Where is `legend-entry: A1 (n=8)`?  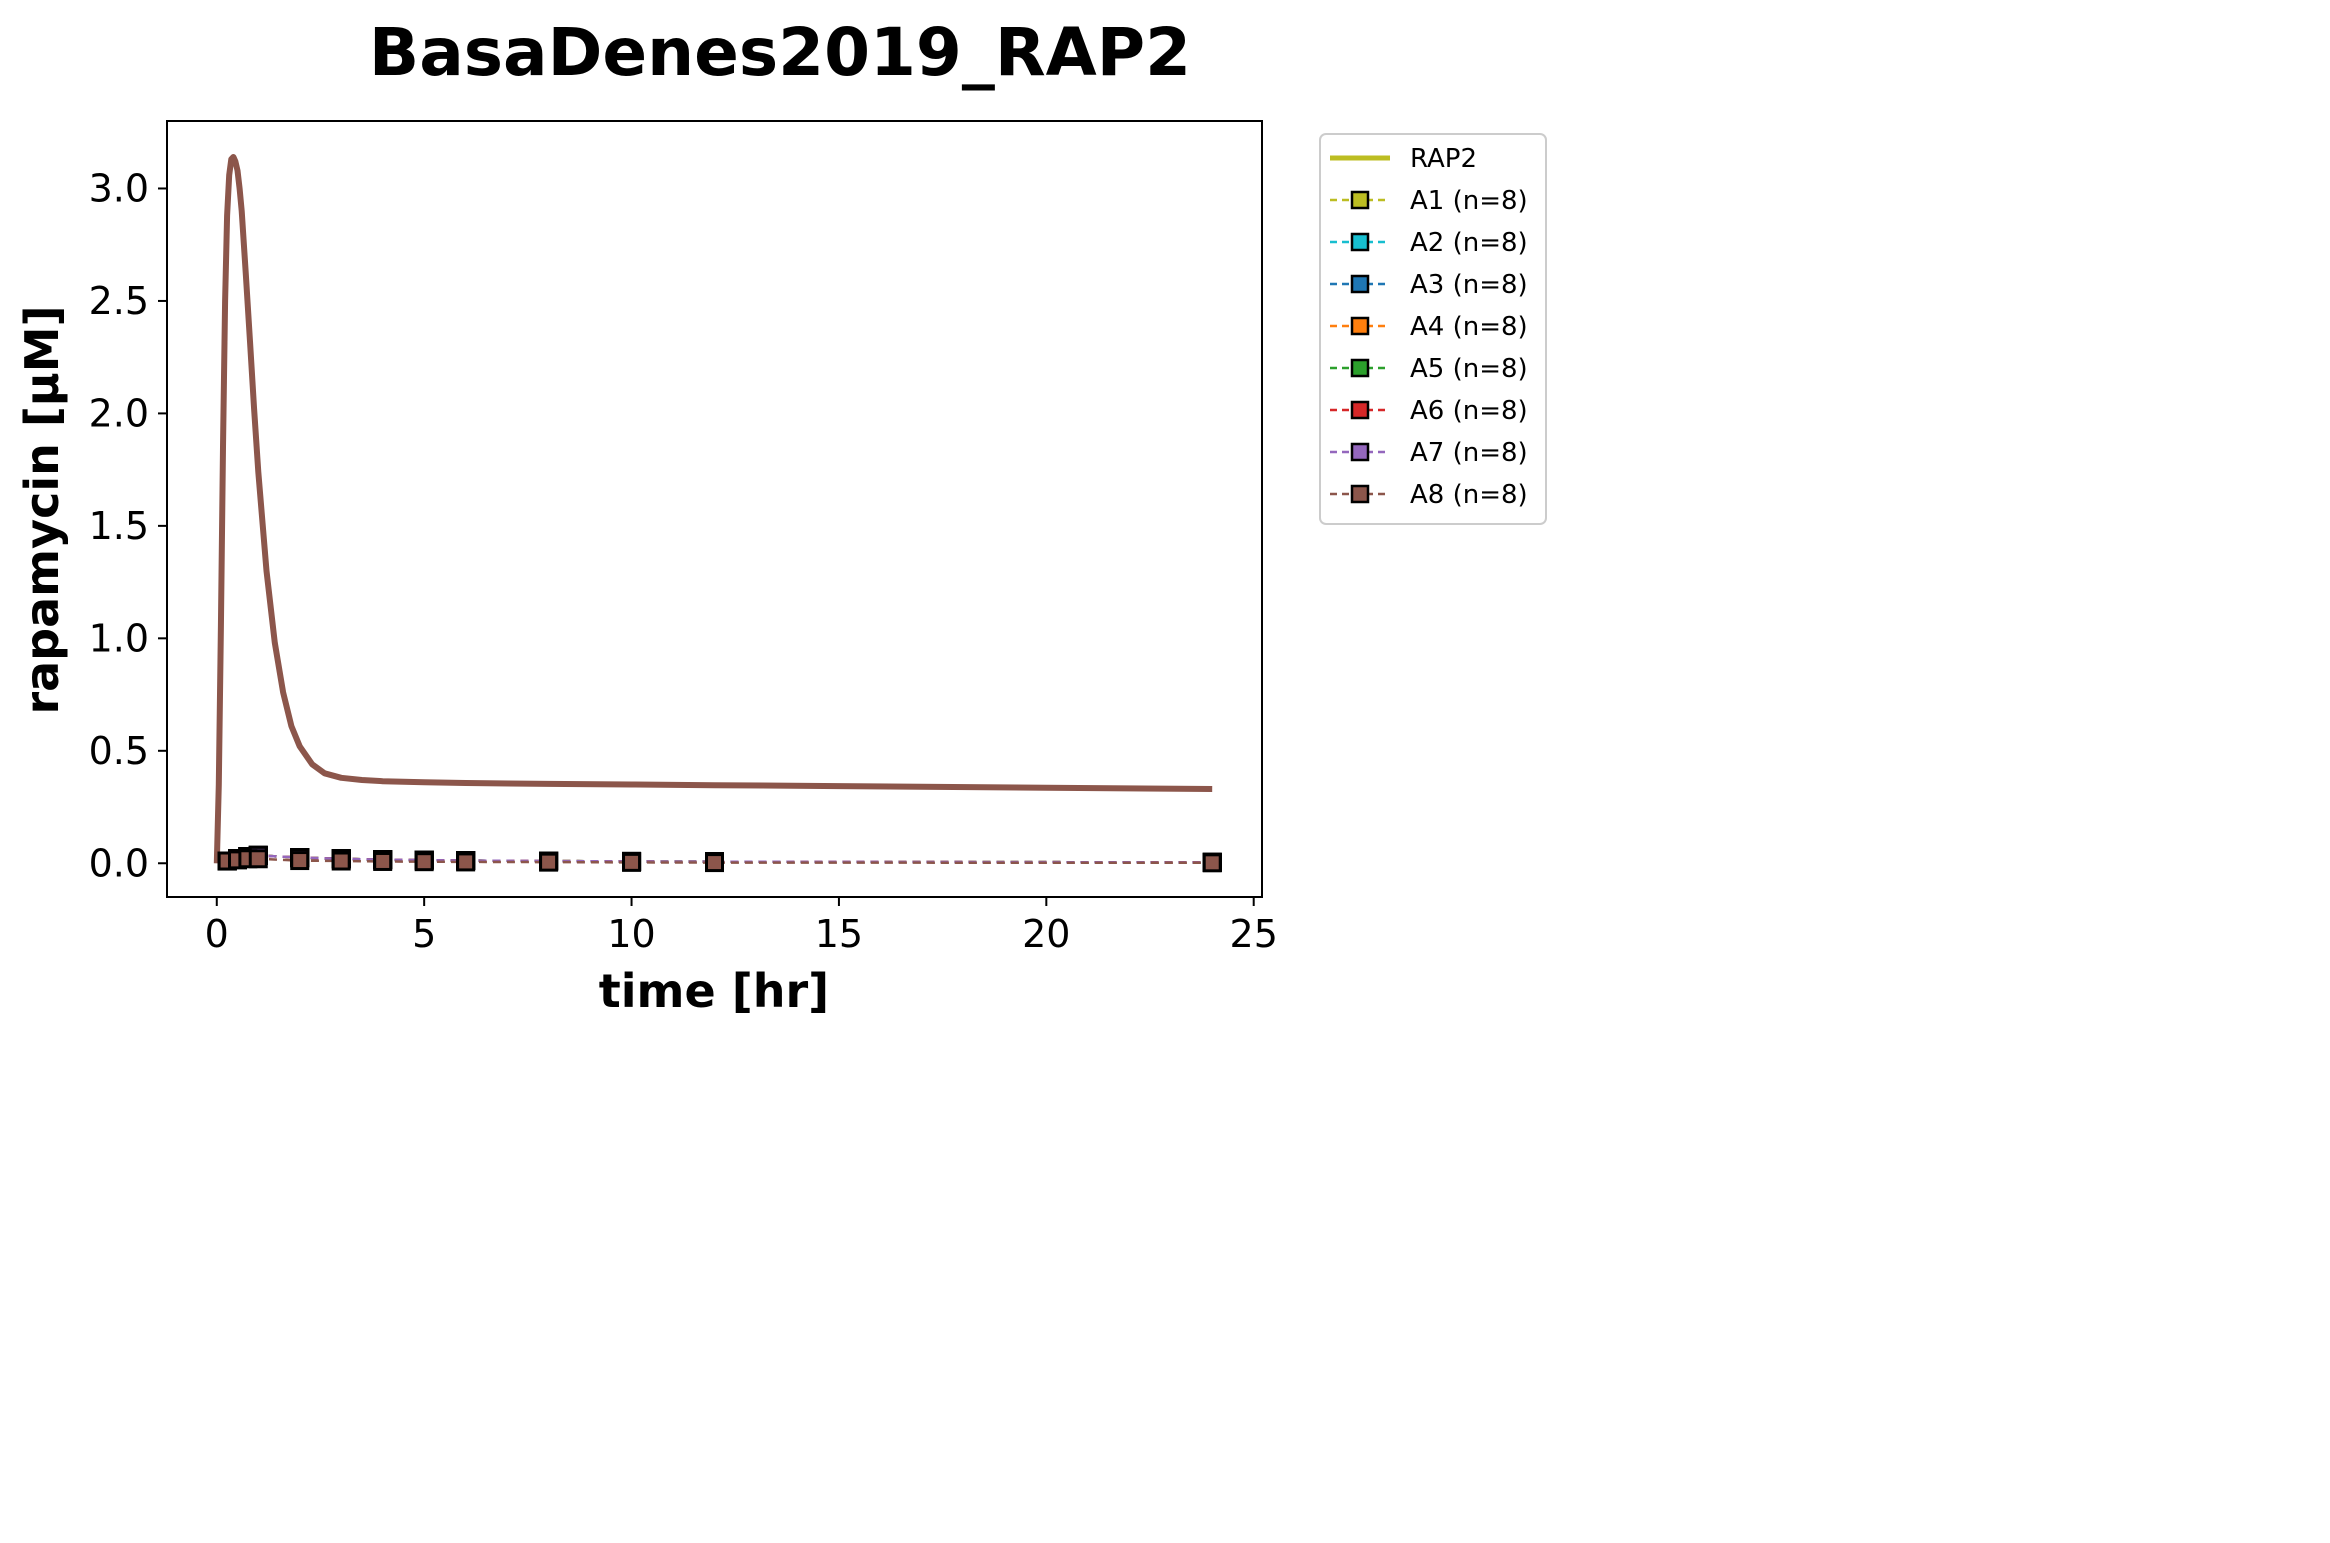
legend-entry: A1 (n=8) is located at coordinates (1429, 201).